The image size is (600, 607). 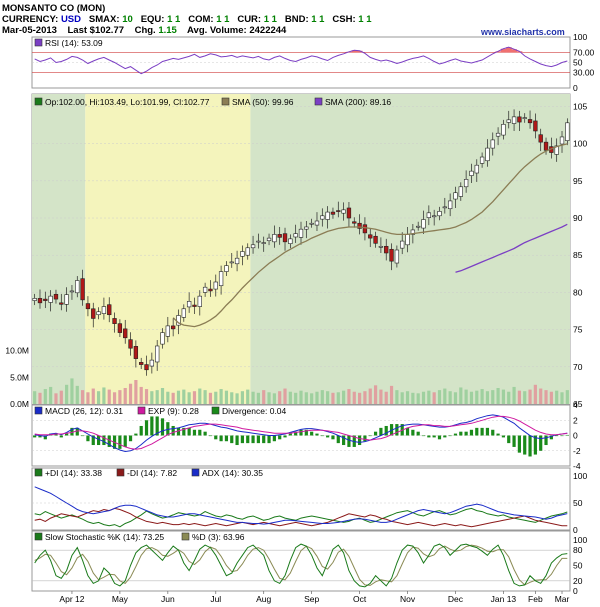 What do you see at coordinates (74, 43) in the screenshot?
I see `rsi-legend: RSI (14): 53.09` at bounding box center [74, 43].